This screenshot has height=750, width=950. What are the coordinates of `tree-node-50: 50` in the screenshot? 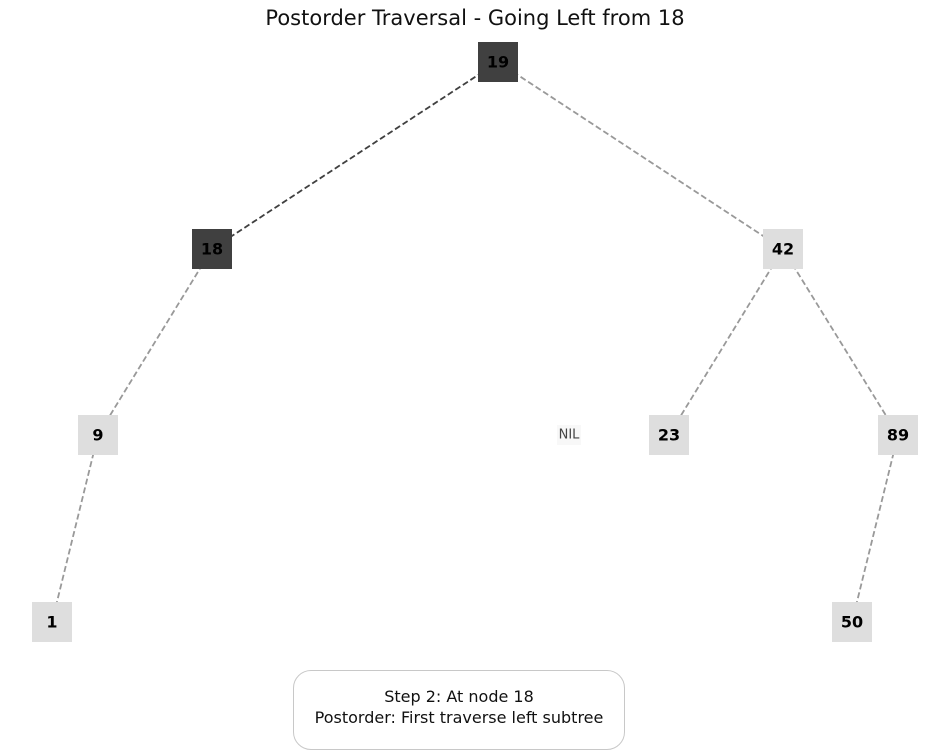 It's located at (852, 622).